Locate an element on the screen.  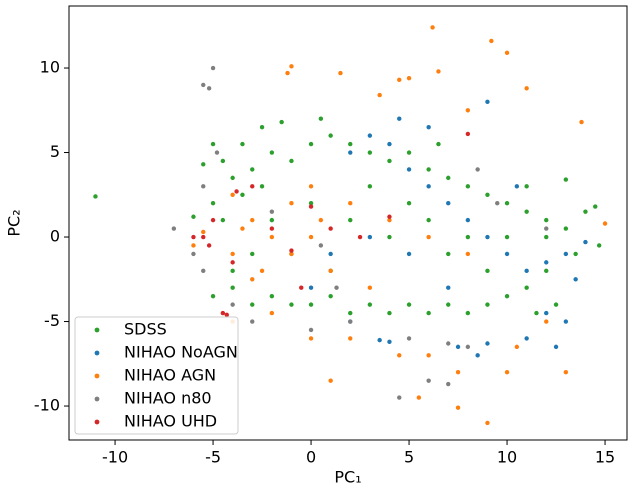
x-axis-label: PC₁ is located at coordinates (347, 477).